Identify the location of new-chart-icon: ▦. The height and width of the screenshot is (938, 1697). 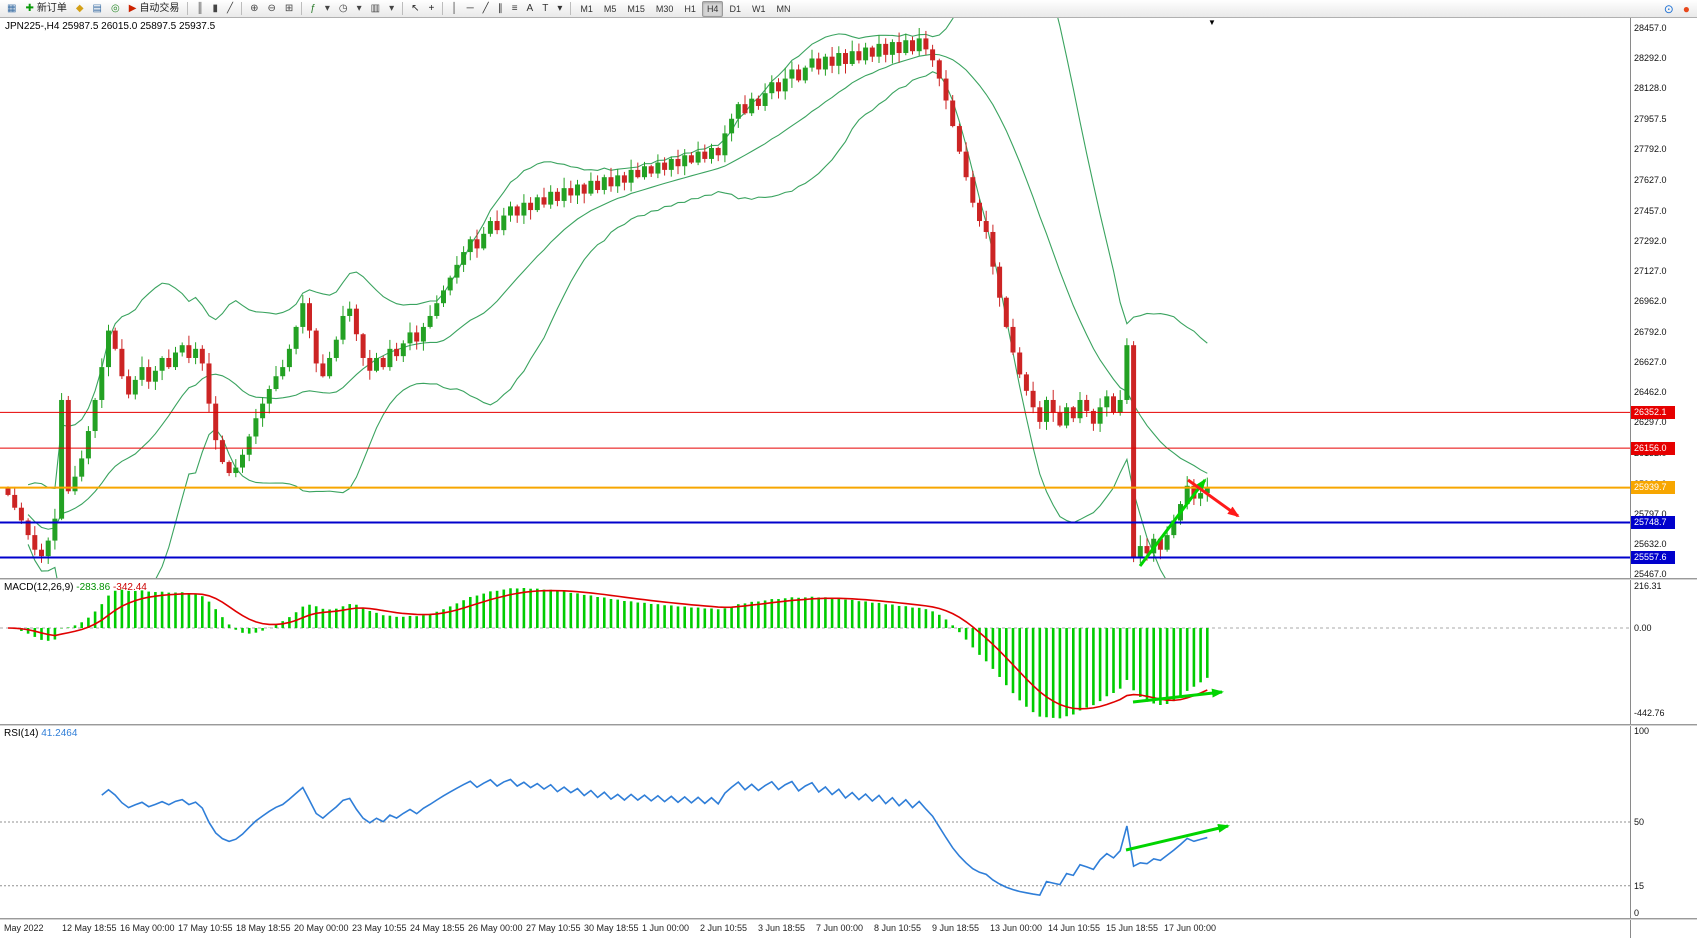
(12, 8).